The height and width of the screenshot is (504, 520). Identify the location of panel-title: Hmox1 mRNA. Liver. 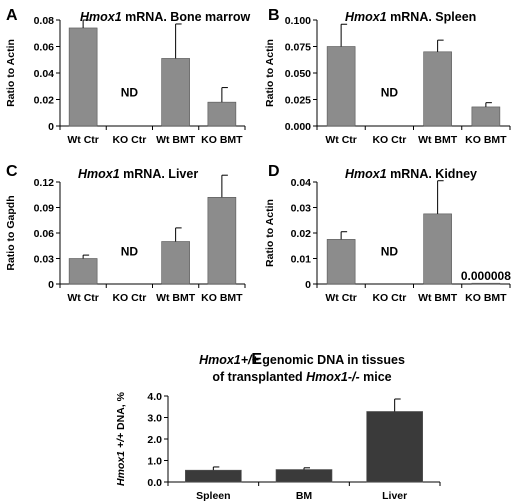
(138, 174).